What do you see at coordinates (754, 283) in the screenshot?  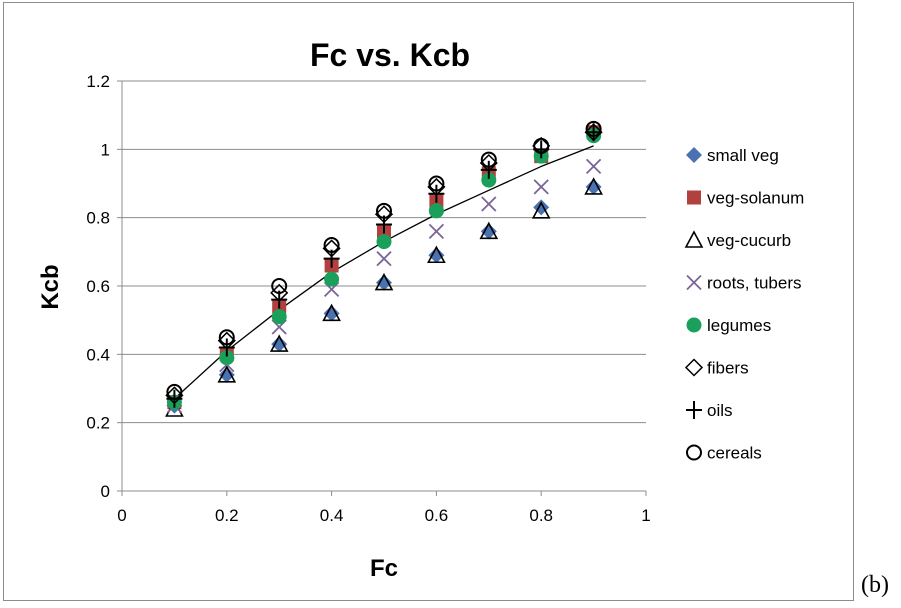 I see `legend-label-3: roots, tubers` at bounding box center [754, 283].